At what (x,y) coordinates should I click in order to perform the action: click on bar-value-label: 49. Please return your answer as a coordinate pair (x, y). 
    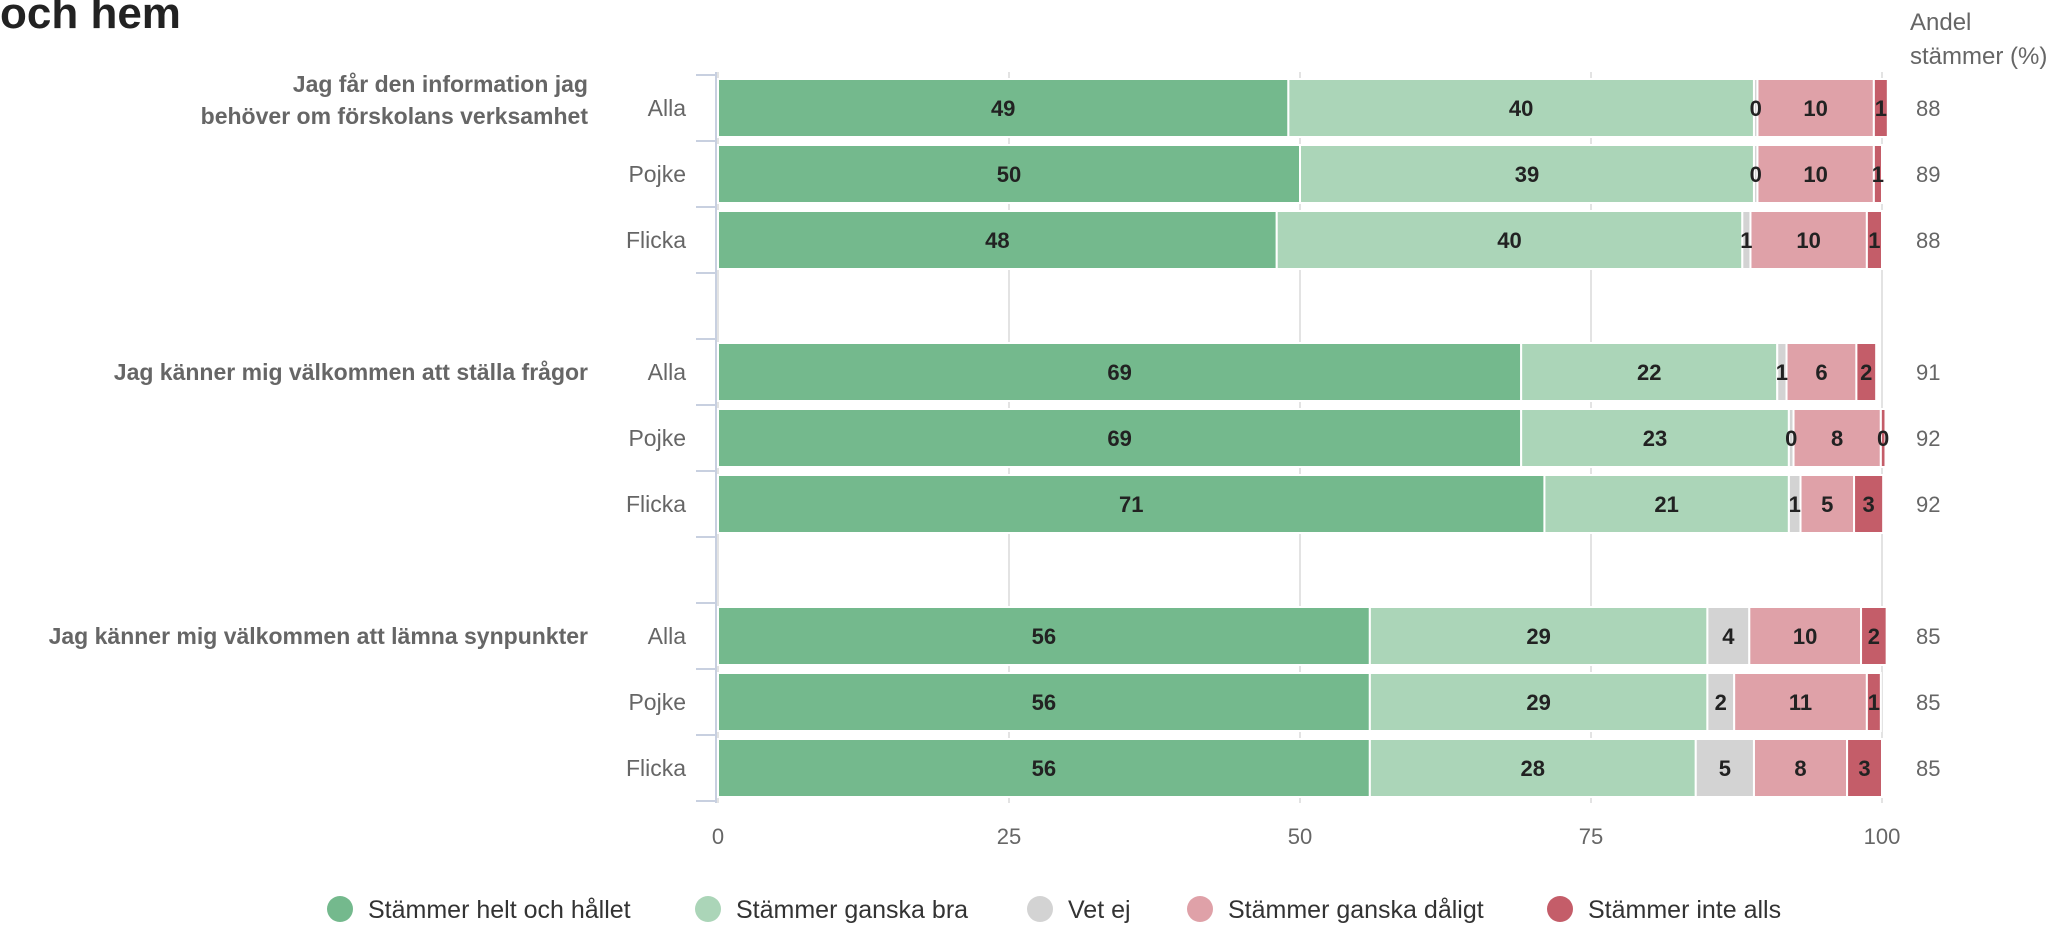
    Looking at the image, I should click on (1003, 108).